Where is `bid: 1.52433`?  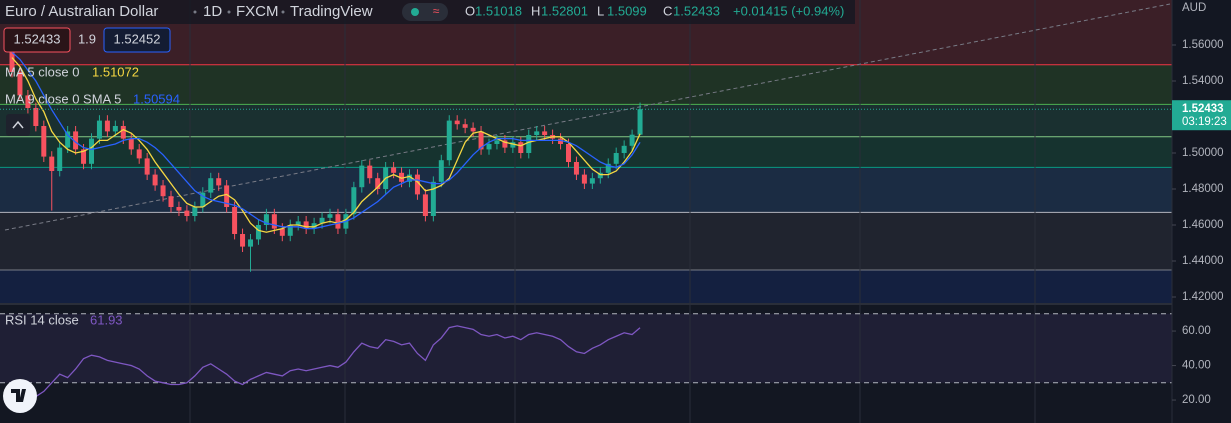
bid: 1.52433 is located at coordinates (37, 38).